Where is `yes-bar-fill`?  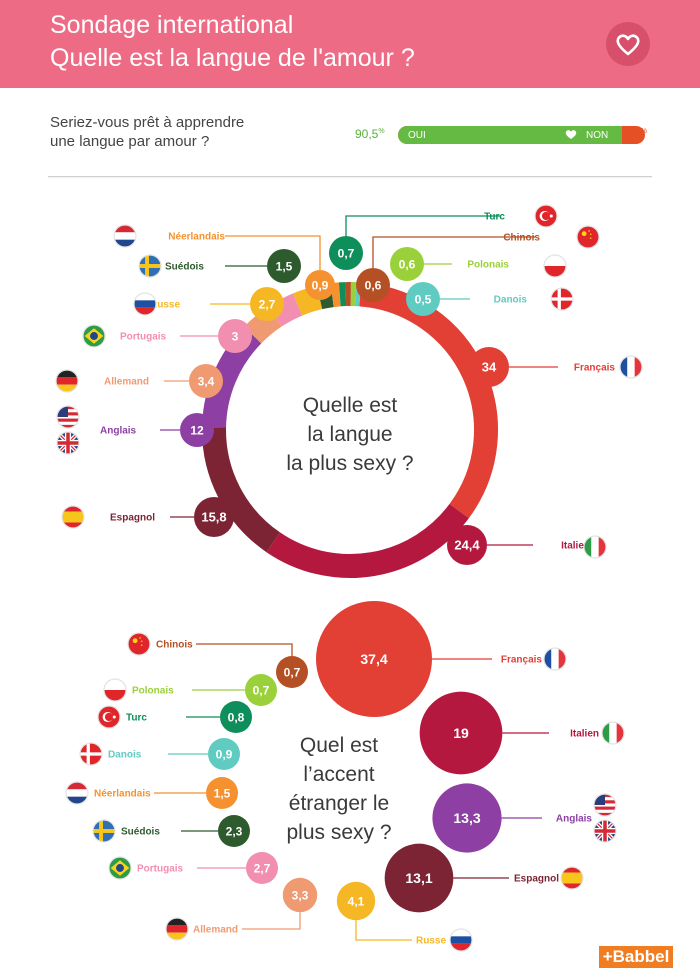 yes-bar-fill is located at coordinates (510, 135).